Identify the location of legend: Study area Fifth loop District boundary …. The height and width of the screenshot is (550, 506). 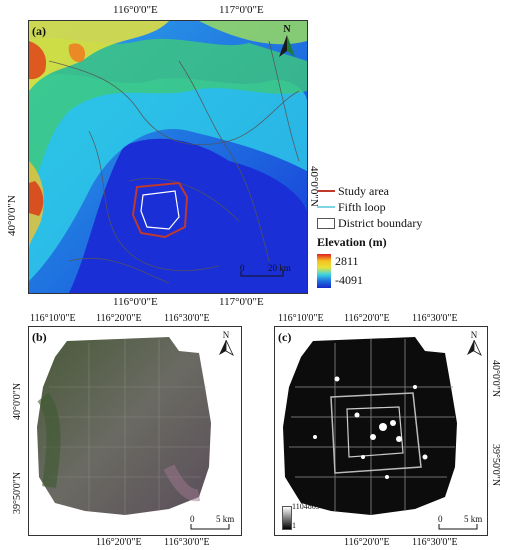
(369, 235).